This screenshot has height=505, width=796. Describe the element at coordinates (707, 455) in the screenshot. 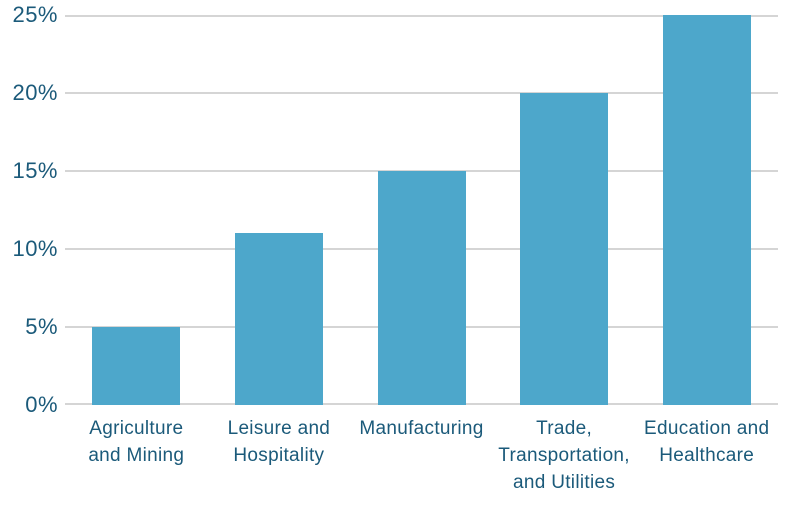

I see `x-axis-category-label-line: Healthcare` at that location.